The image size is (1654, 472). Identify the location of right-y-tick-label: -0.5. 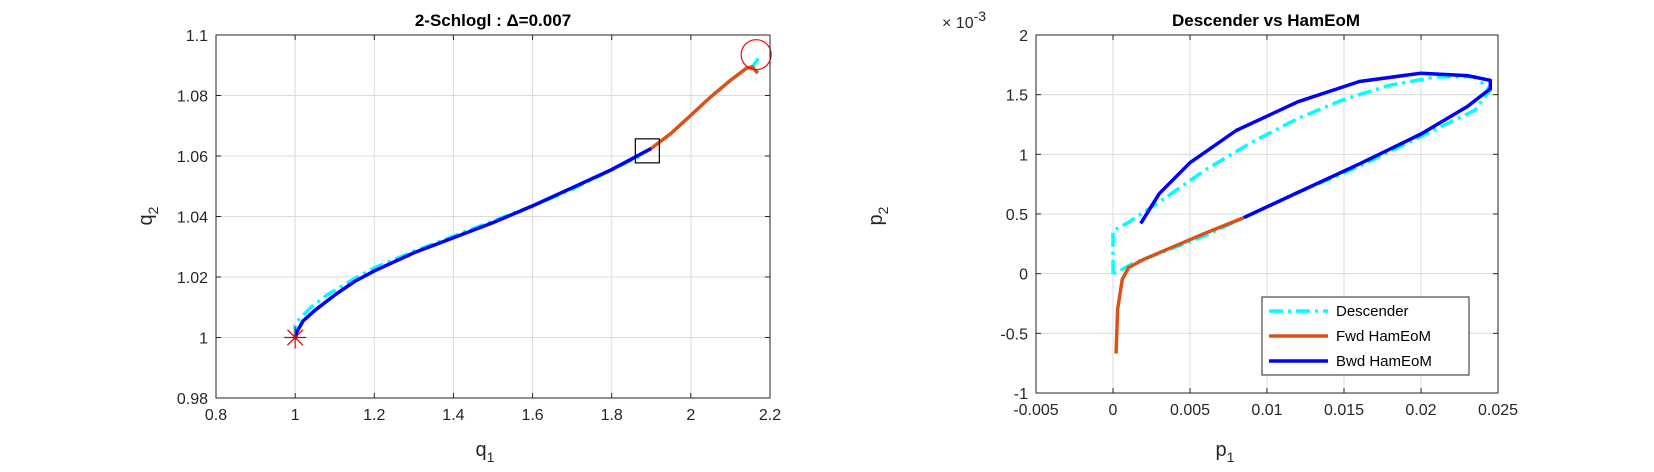
(1014, 334).